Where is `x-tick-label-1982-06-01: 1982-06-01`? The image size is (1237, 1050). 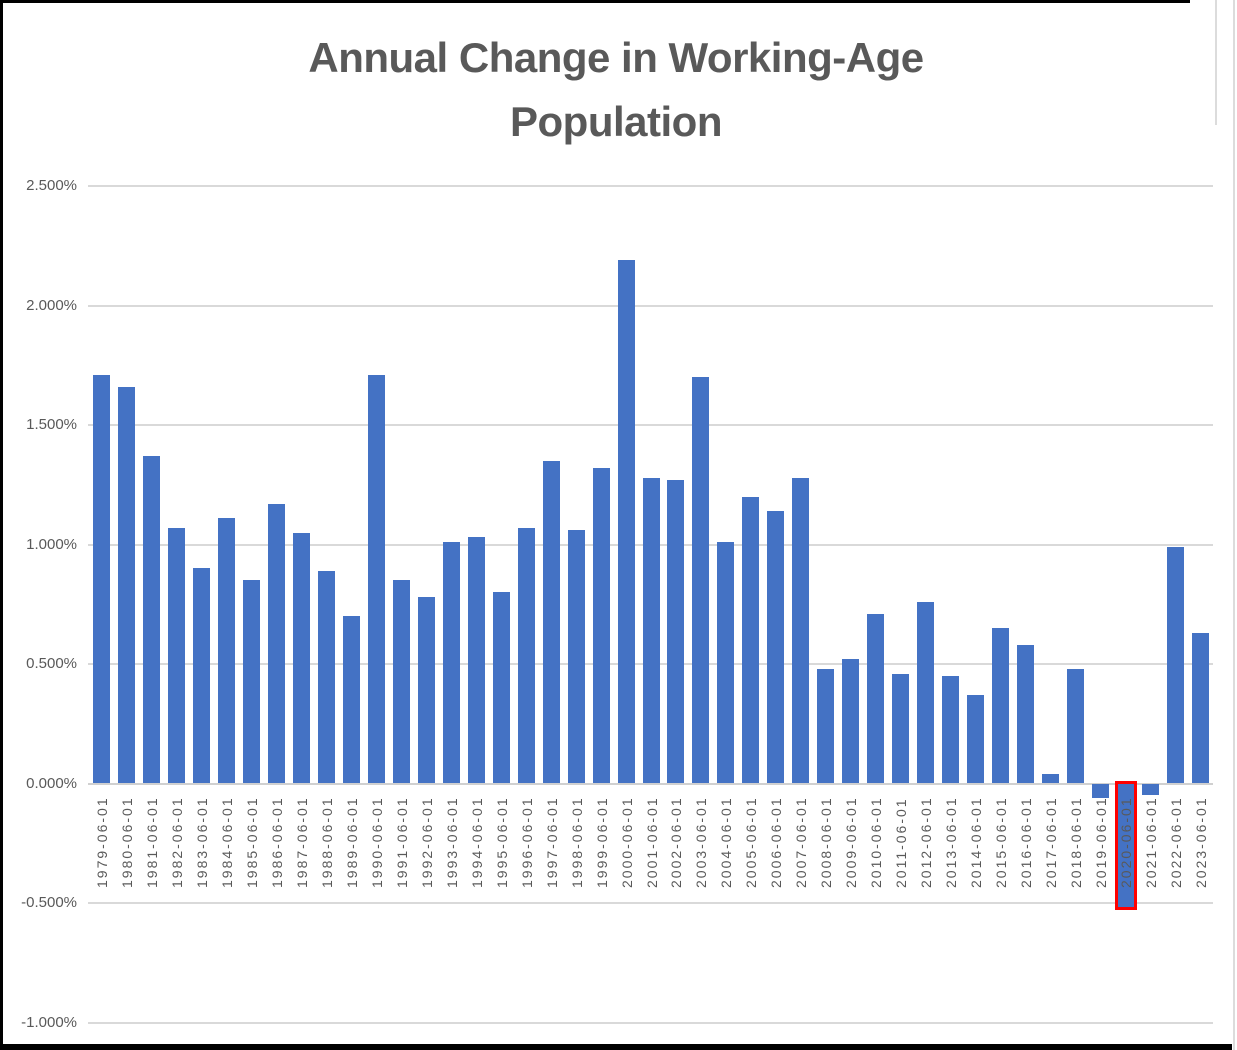 x-tick-label-1982-06-01: 1982-06-01 is located at coordinates (176, 838).